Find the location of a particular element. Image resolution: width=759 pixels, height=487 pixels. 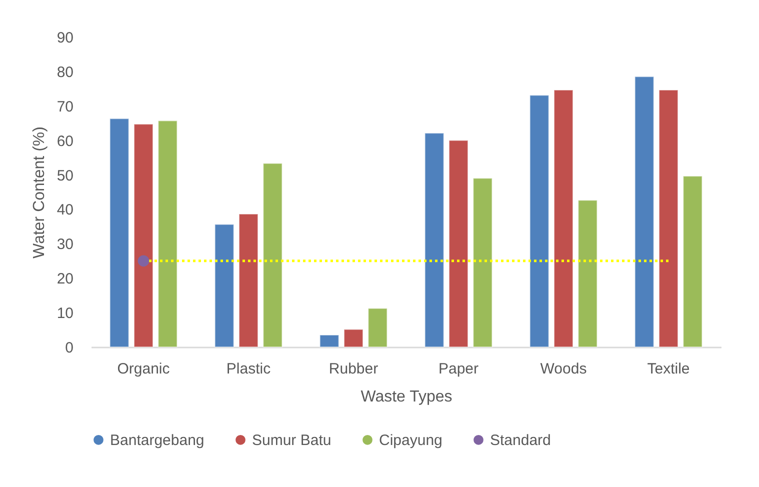

y-tick-label: 80 is located at coordinates (65, 72).